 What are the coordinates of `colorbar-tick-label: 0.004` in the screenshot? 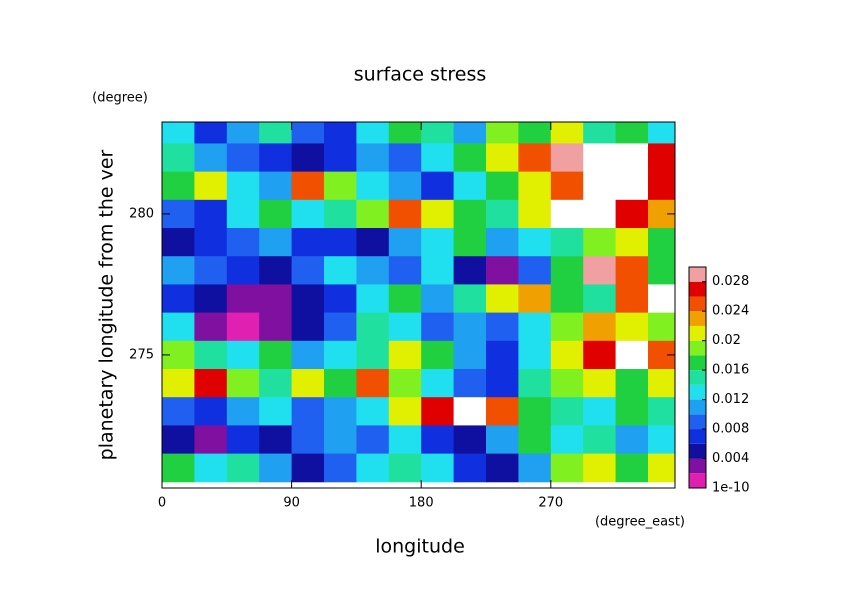 It's located at (730, 458).